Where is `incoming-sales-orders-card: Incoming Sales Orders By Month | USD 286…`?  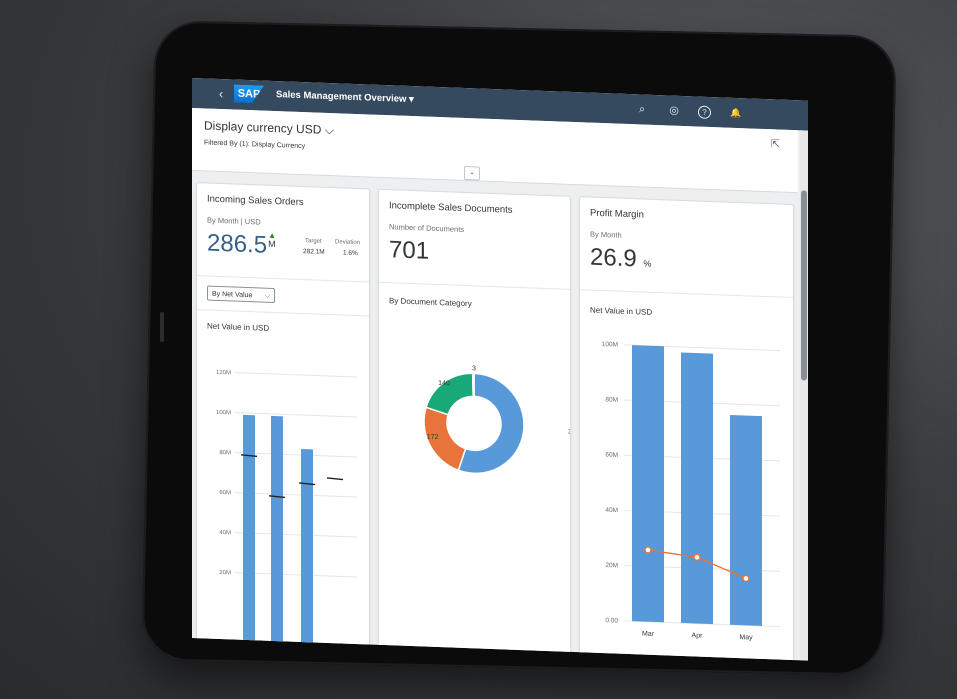 incoming-sales-orders-card: Incoming Sales Orders By Month | USD 286… is located at coordinates (283, 421).